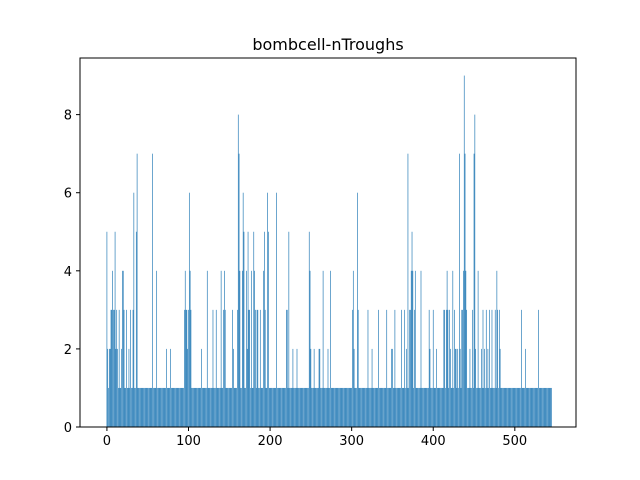 The height and width of the screenshot is (480, 640). Describe the element at coordinates (327, 44) in the screenshot. I see `chart-title: bombcell-nTroughs` at that location.